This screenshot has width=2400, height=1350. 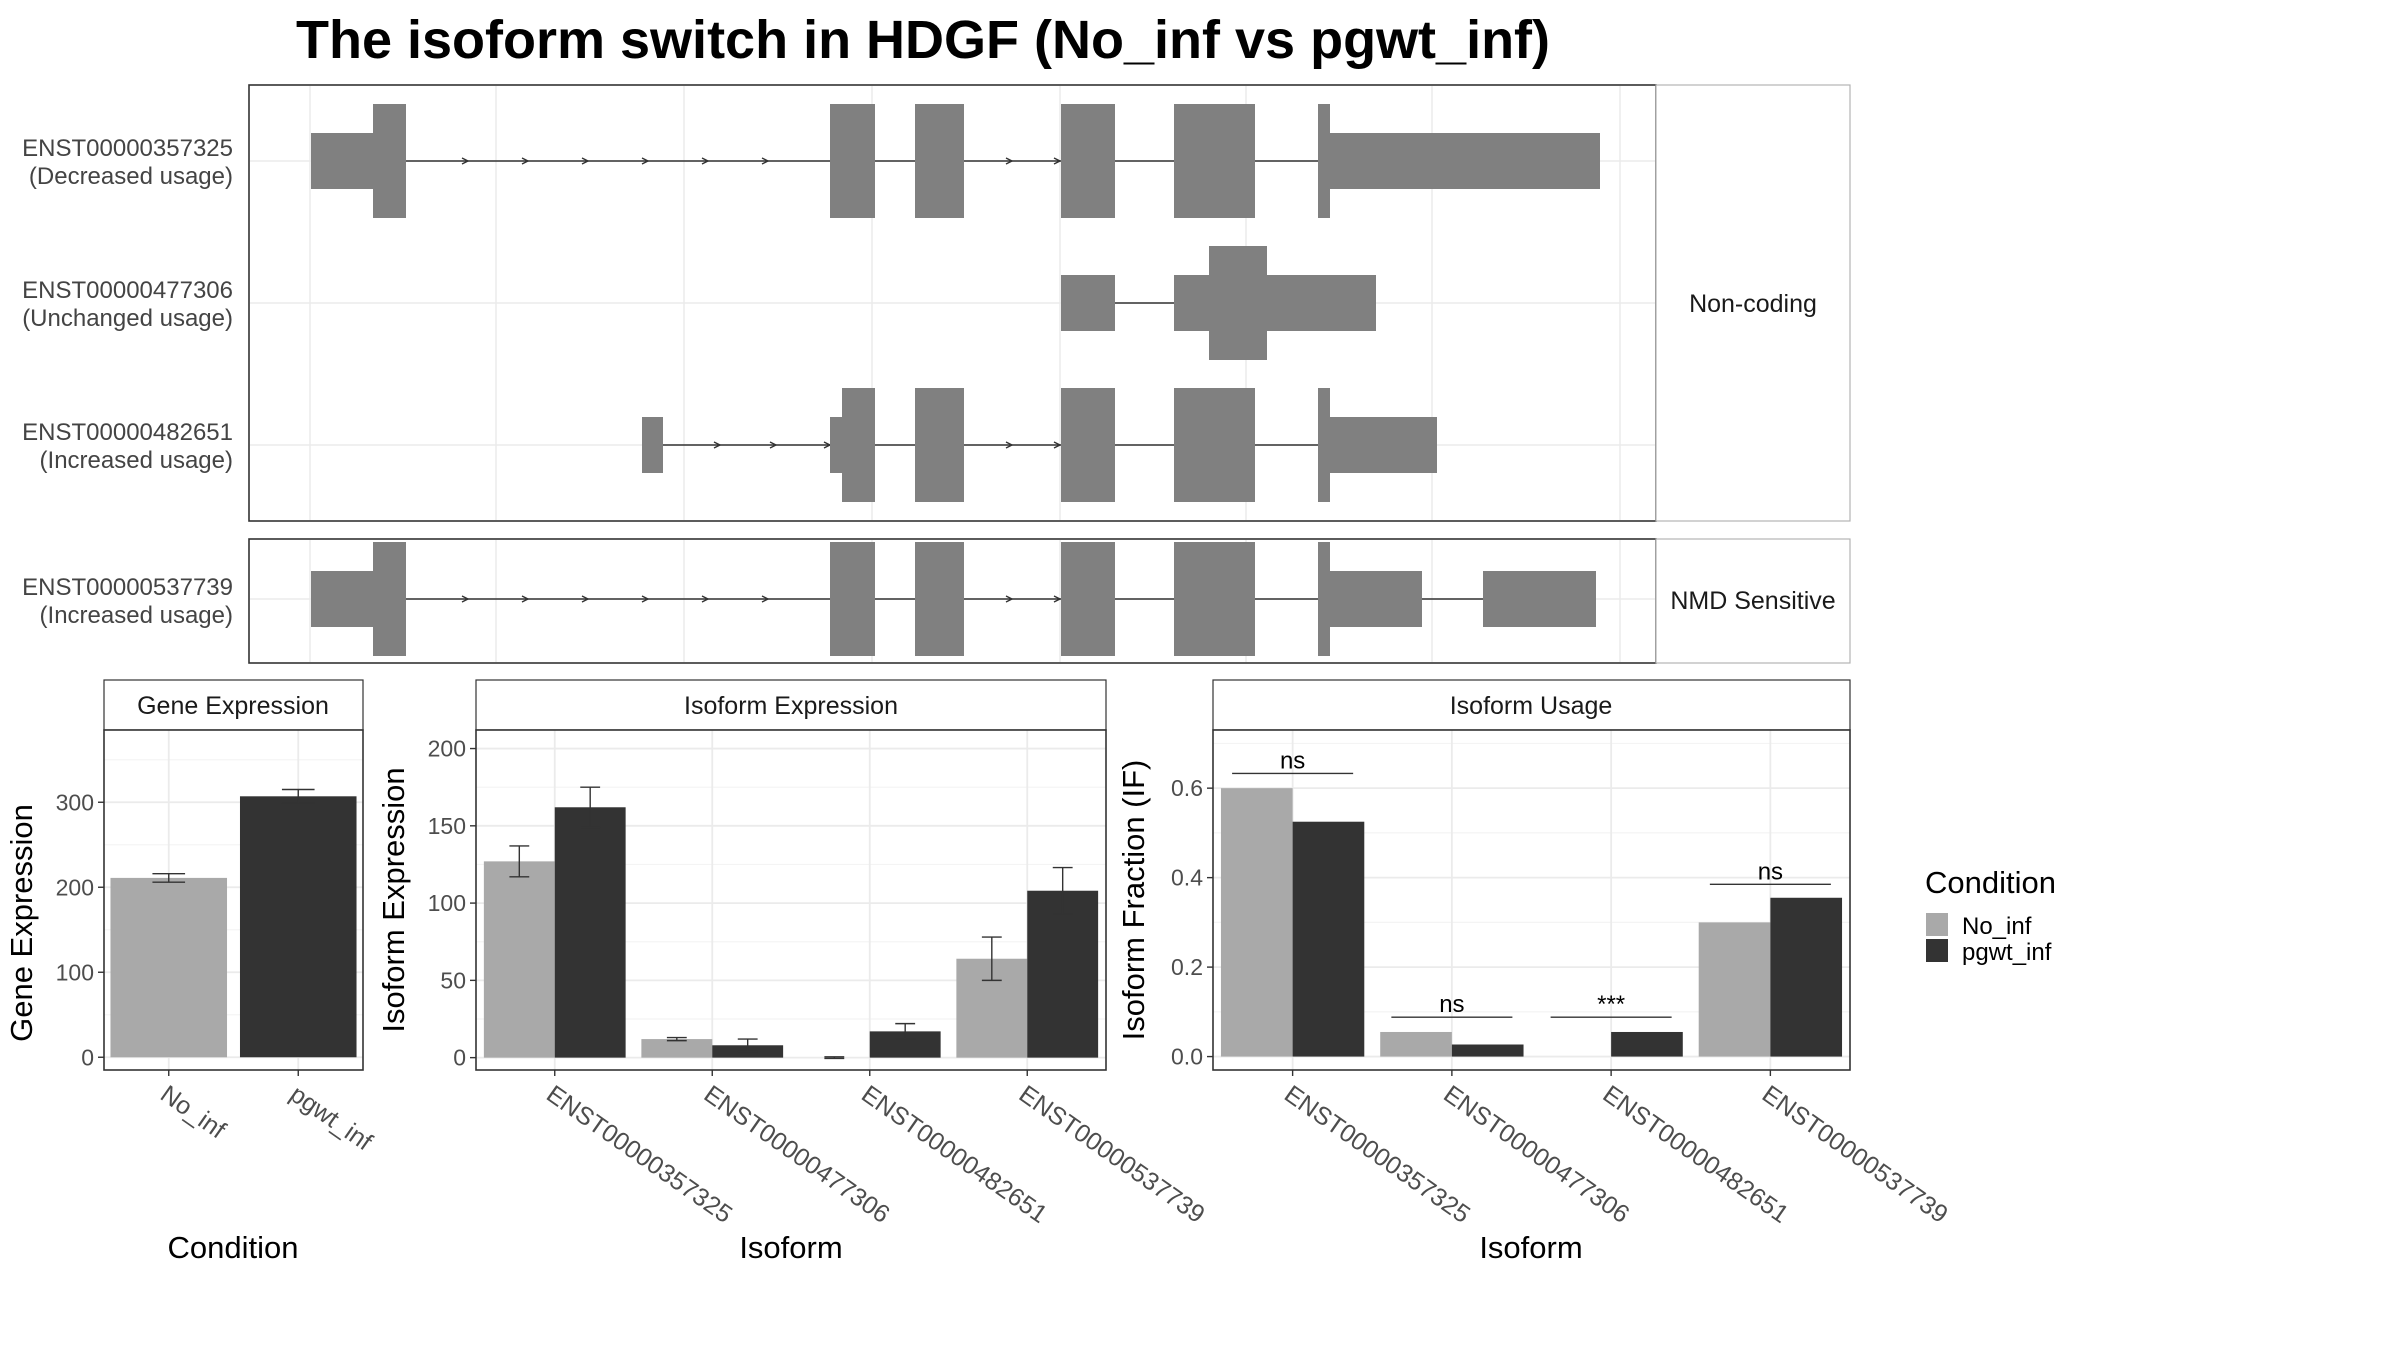 What do you see at coordinates (447, 826) in the screenshot?
I see `y-tick-label: 150` at bounding box center [447, 826].